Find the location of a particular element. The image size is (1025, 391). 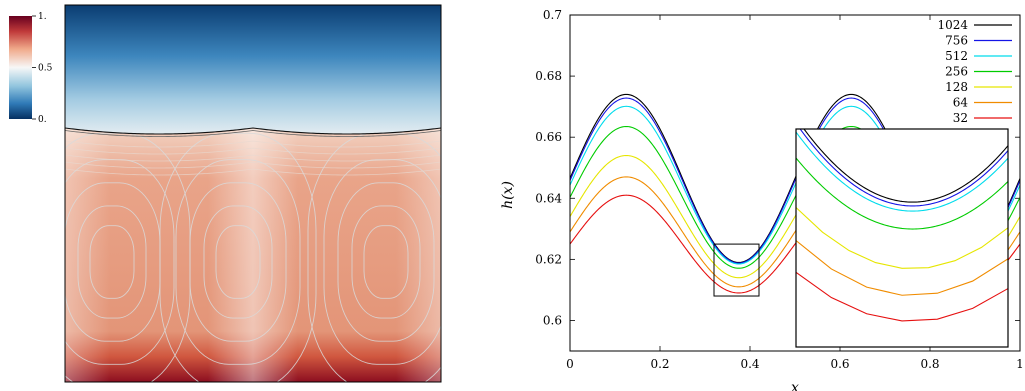

y-tick-label: 0.62 is located at coordinates (548, 259).